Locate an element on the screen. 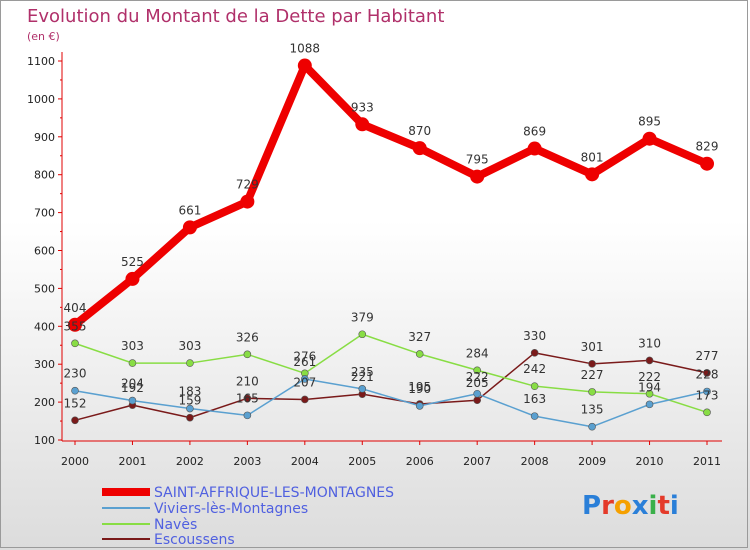  x-tick-label: 2009 is located at coordinates (592, 461).